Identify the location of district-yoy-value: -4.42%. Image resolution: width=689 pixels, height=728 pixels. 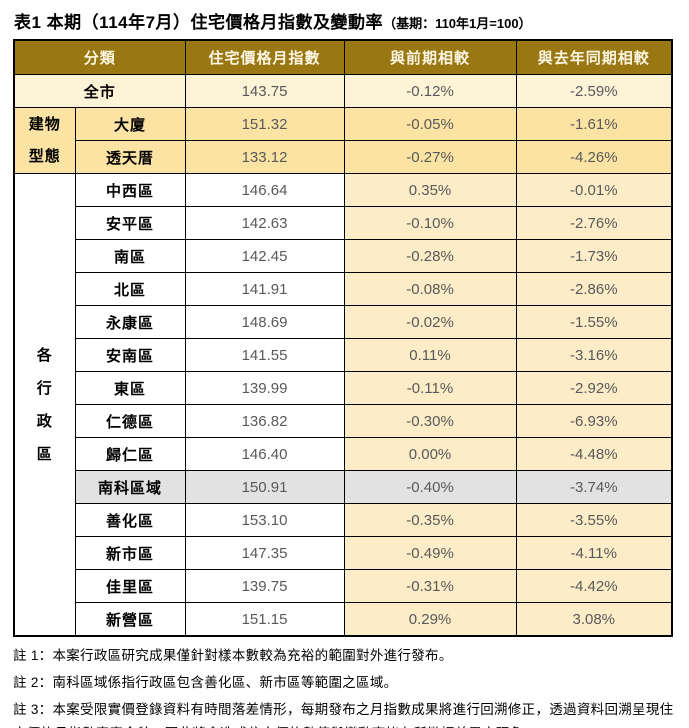
(594, 586).